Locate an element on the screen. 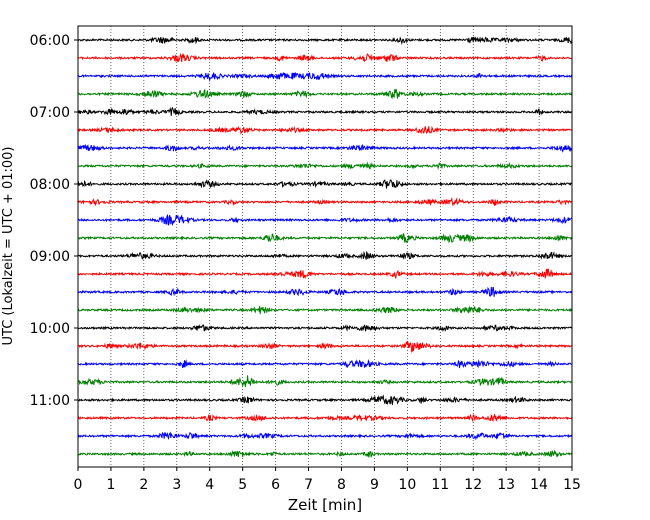 The width and height of the screenshot is (650, 520). x-tick-label: 13 is located at coordinates (506, 485).